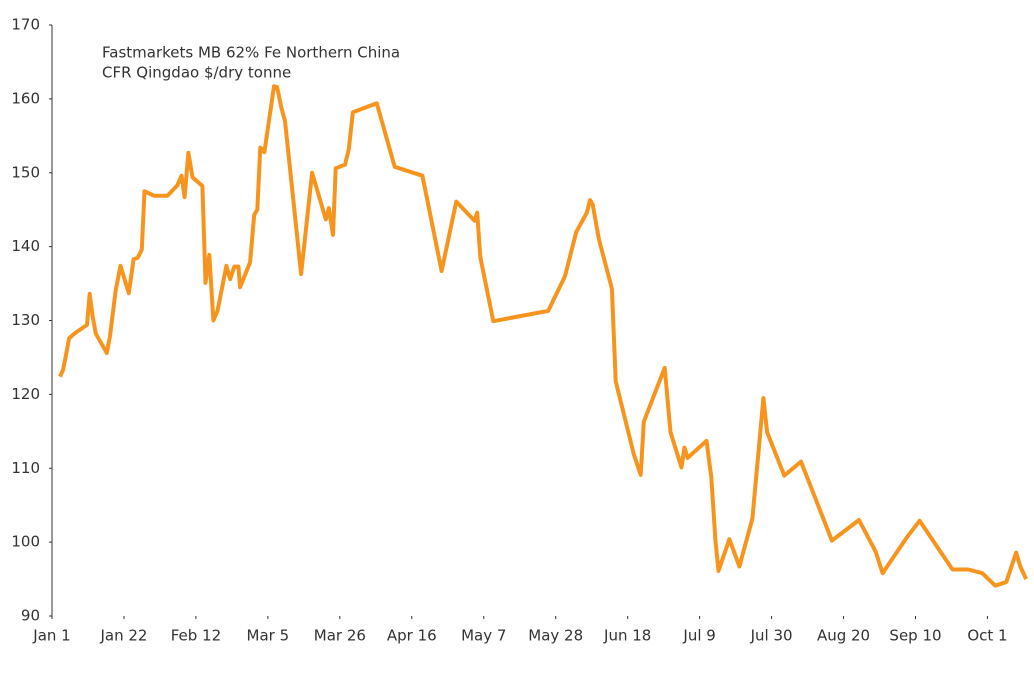 The width and height of the screenshot is (1034, 680). Describe the element at coordinates (268, 636) in the screenshot. I see `x-tick-label: Mar 5` at that location.